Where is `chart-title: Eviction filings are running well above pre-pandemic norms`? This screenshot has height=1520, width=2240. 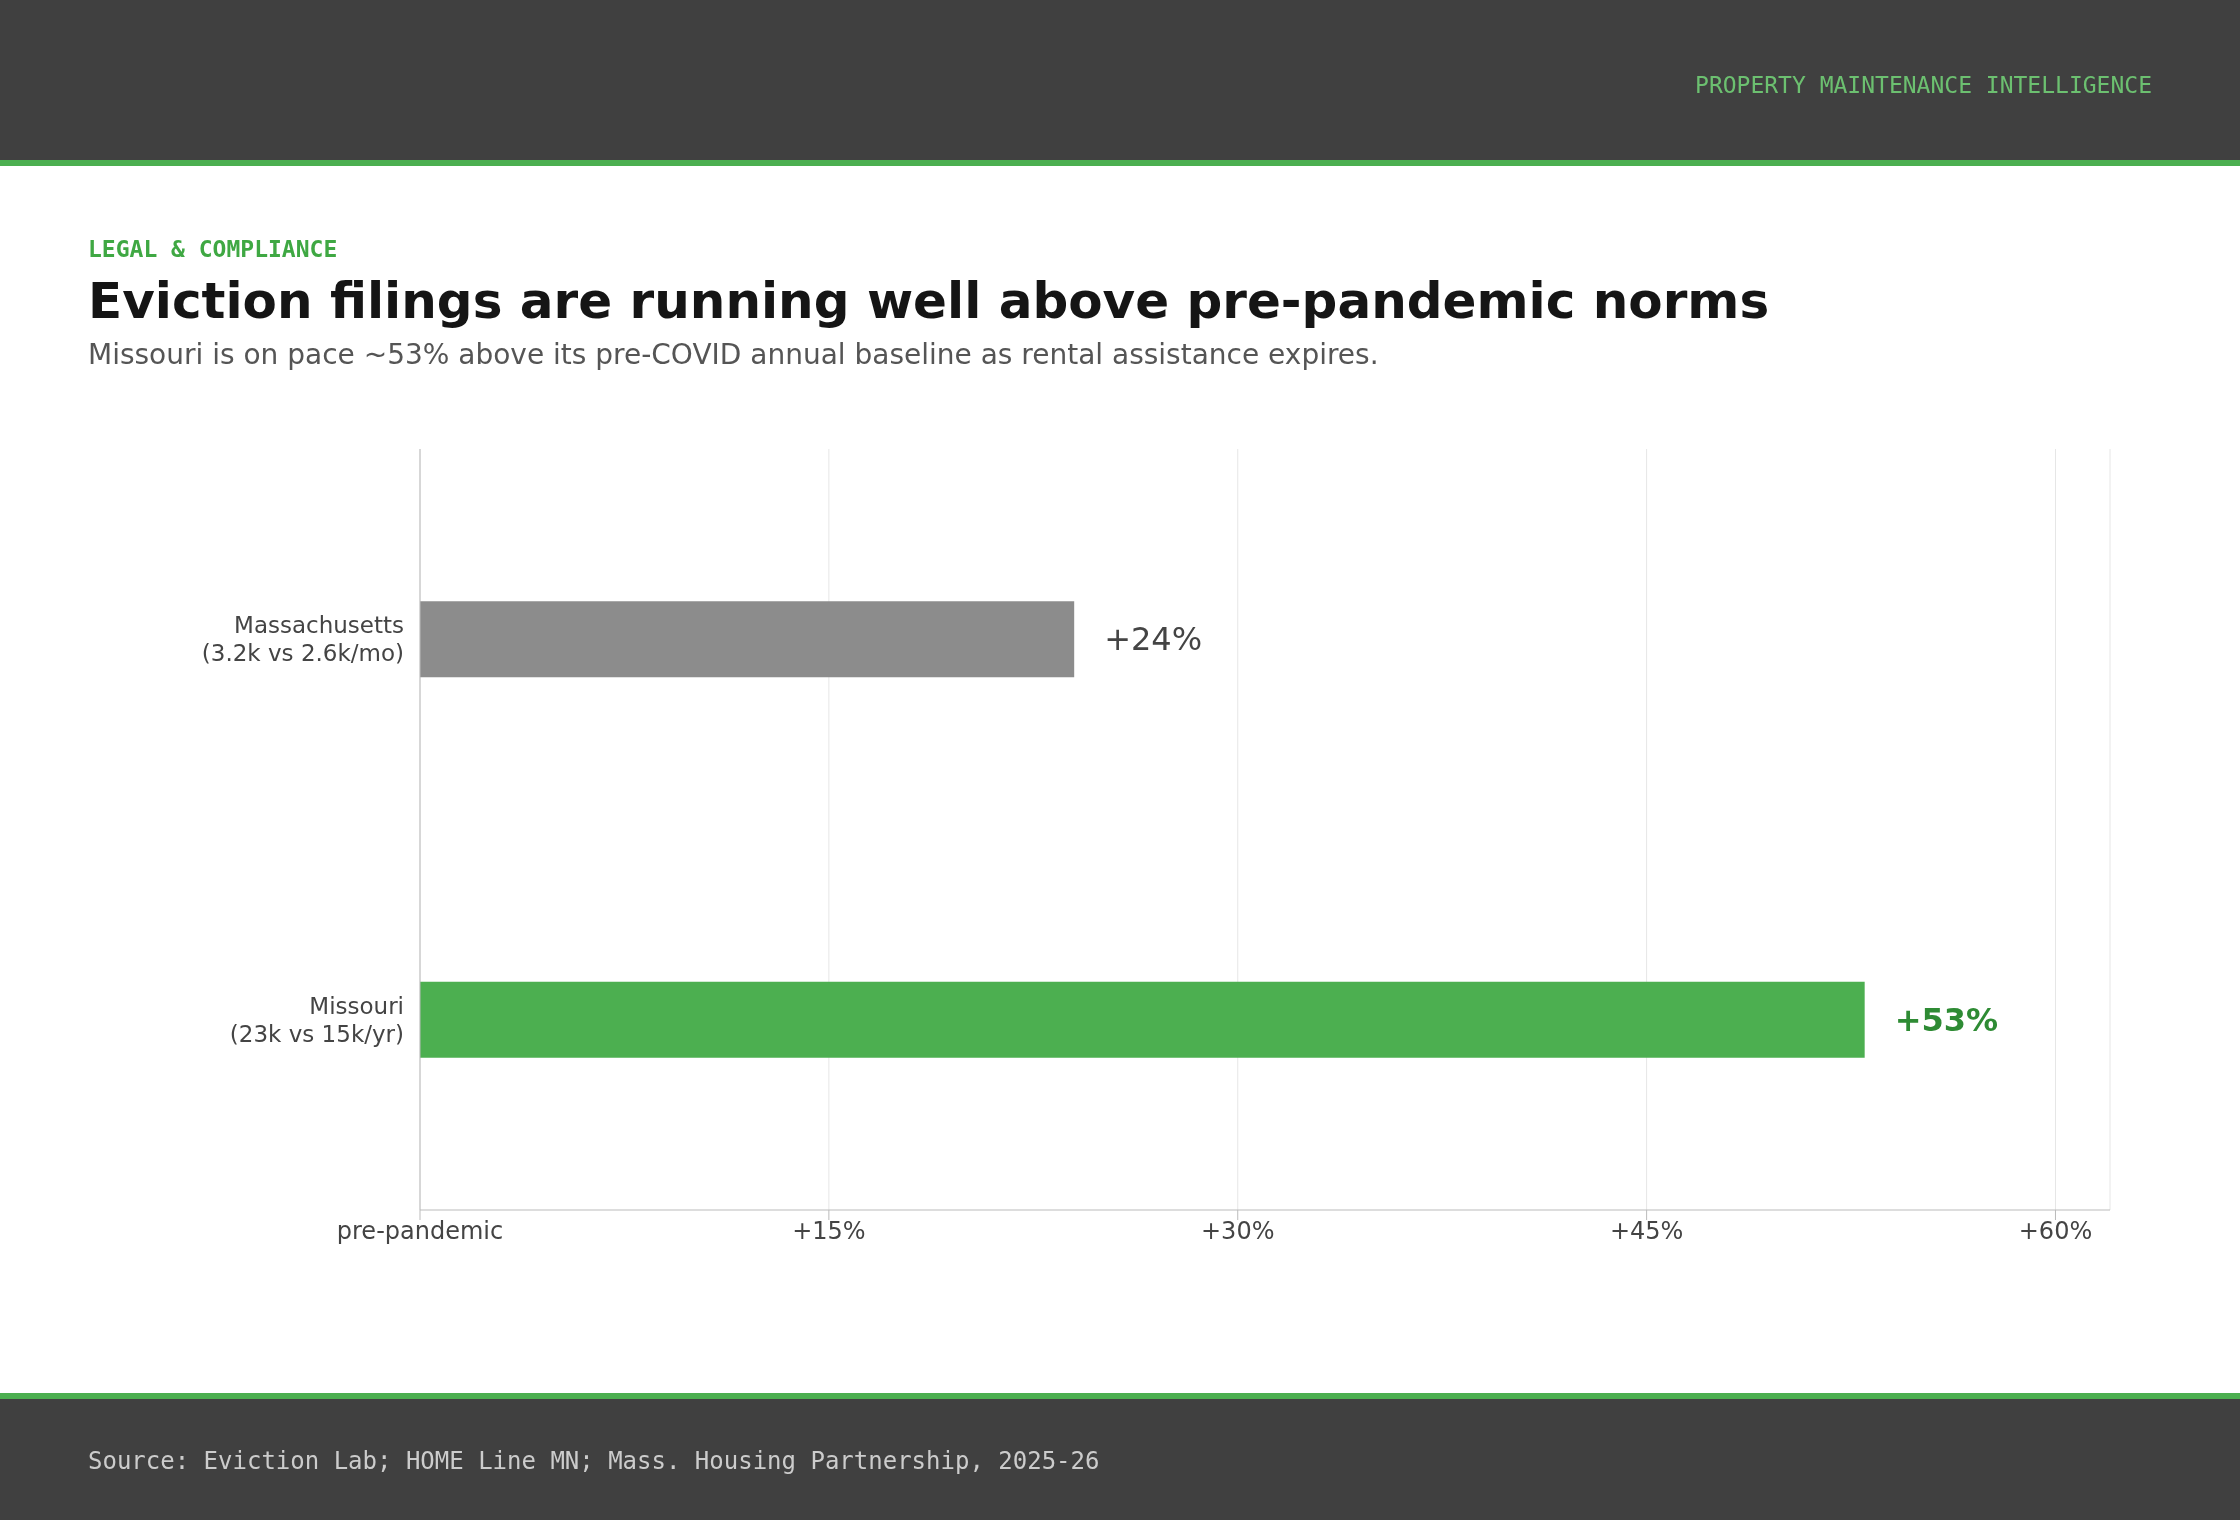
chart-title: Eviction filings are running well above pre-pandemic norms is located at coordinates (929, 301).